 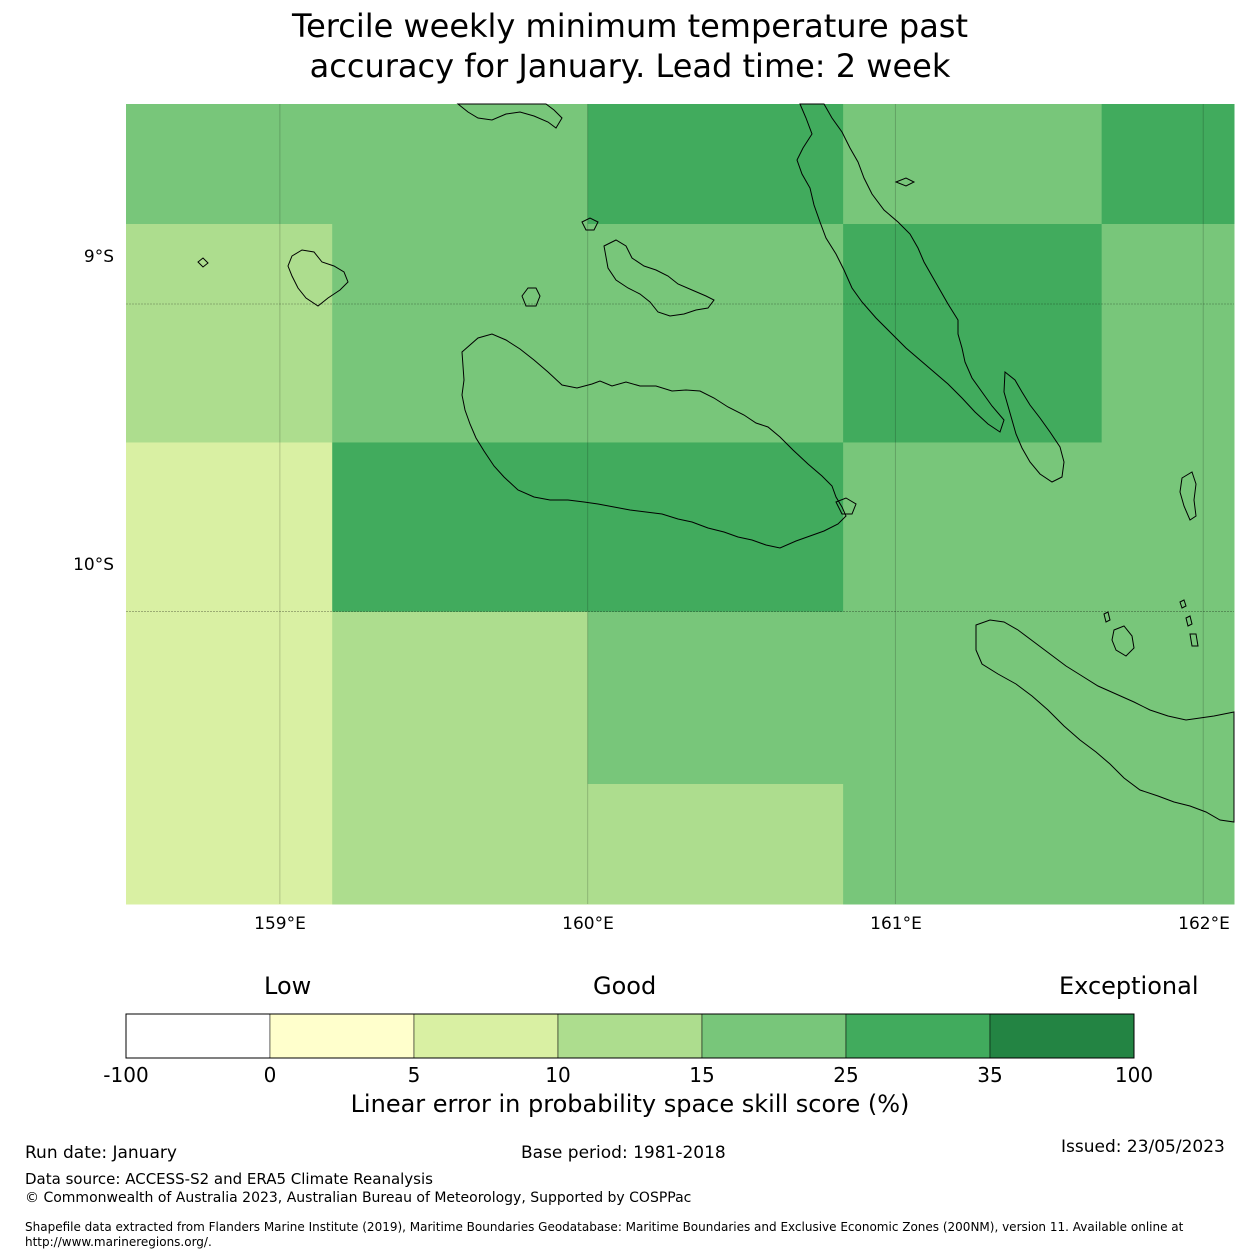 What do you see at coordinates (99, 257) in the screenshot?
I see `lat-label-9s: 9°S` at bounding box center [99, 257].